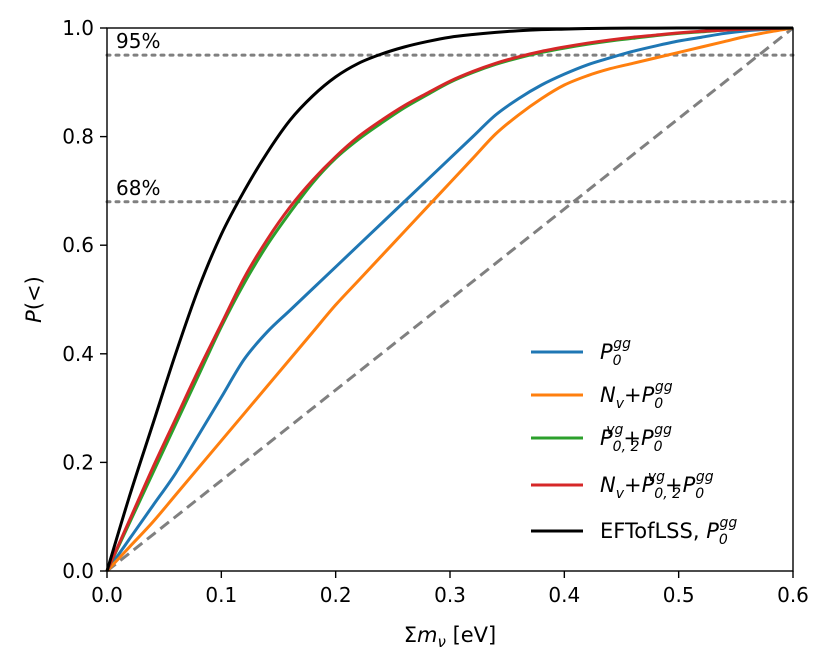  I want to click on x-tick-label: 0.6, so click(793, 595).